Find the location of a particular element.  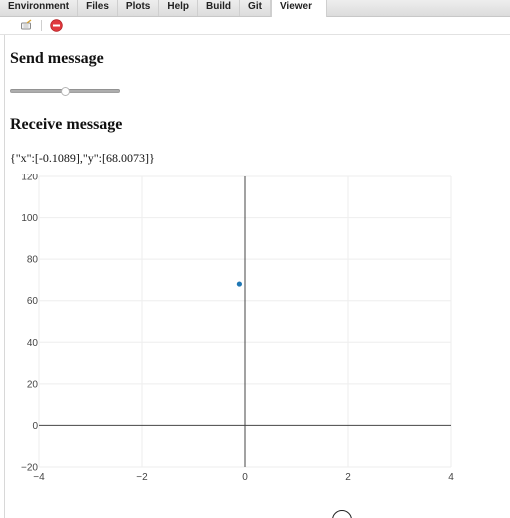

y-tick-label: 20 is located at coordinates (33, 384).